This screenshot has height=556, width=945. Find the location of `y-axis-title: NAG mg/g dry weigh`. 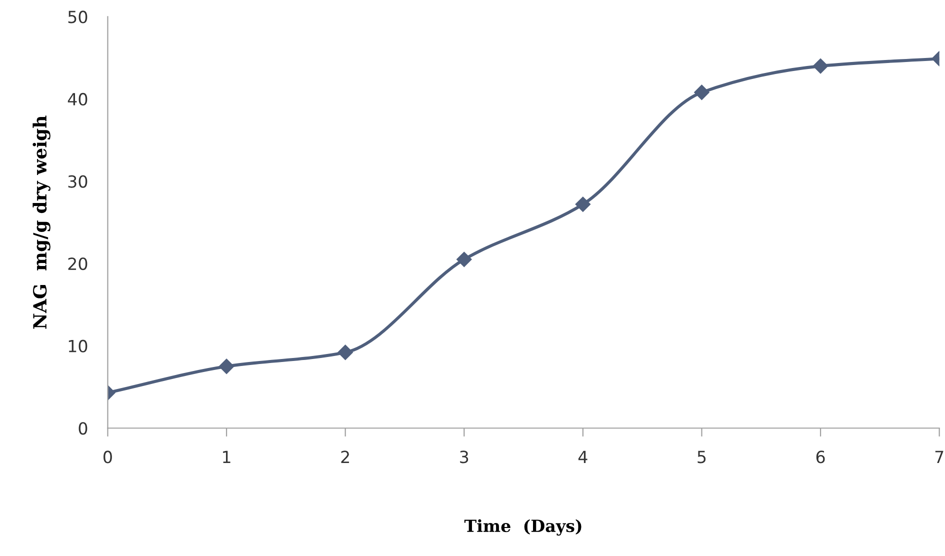

y-axis-title: NAG mg/g dry weigh is located at coordinates (41, 222).